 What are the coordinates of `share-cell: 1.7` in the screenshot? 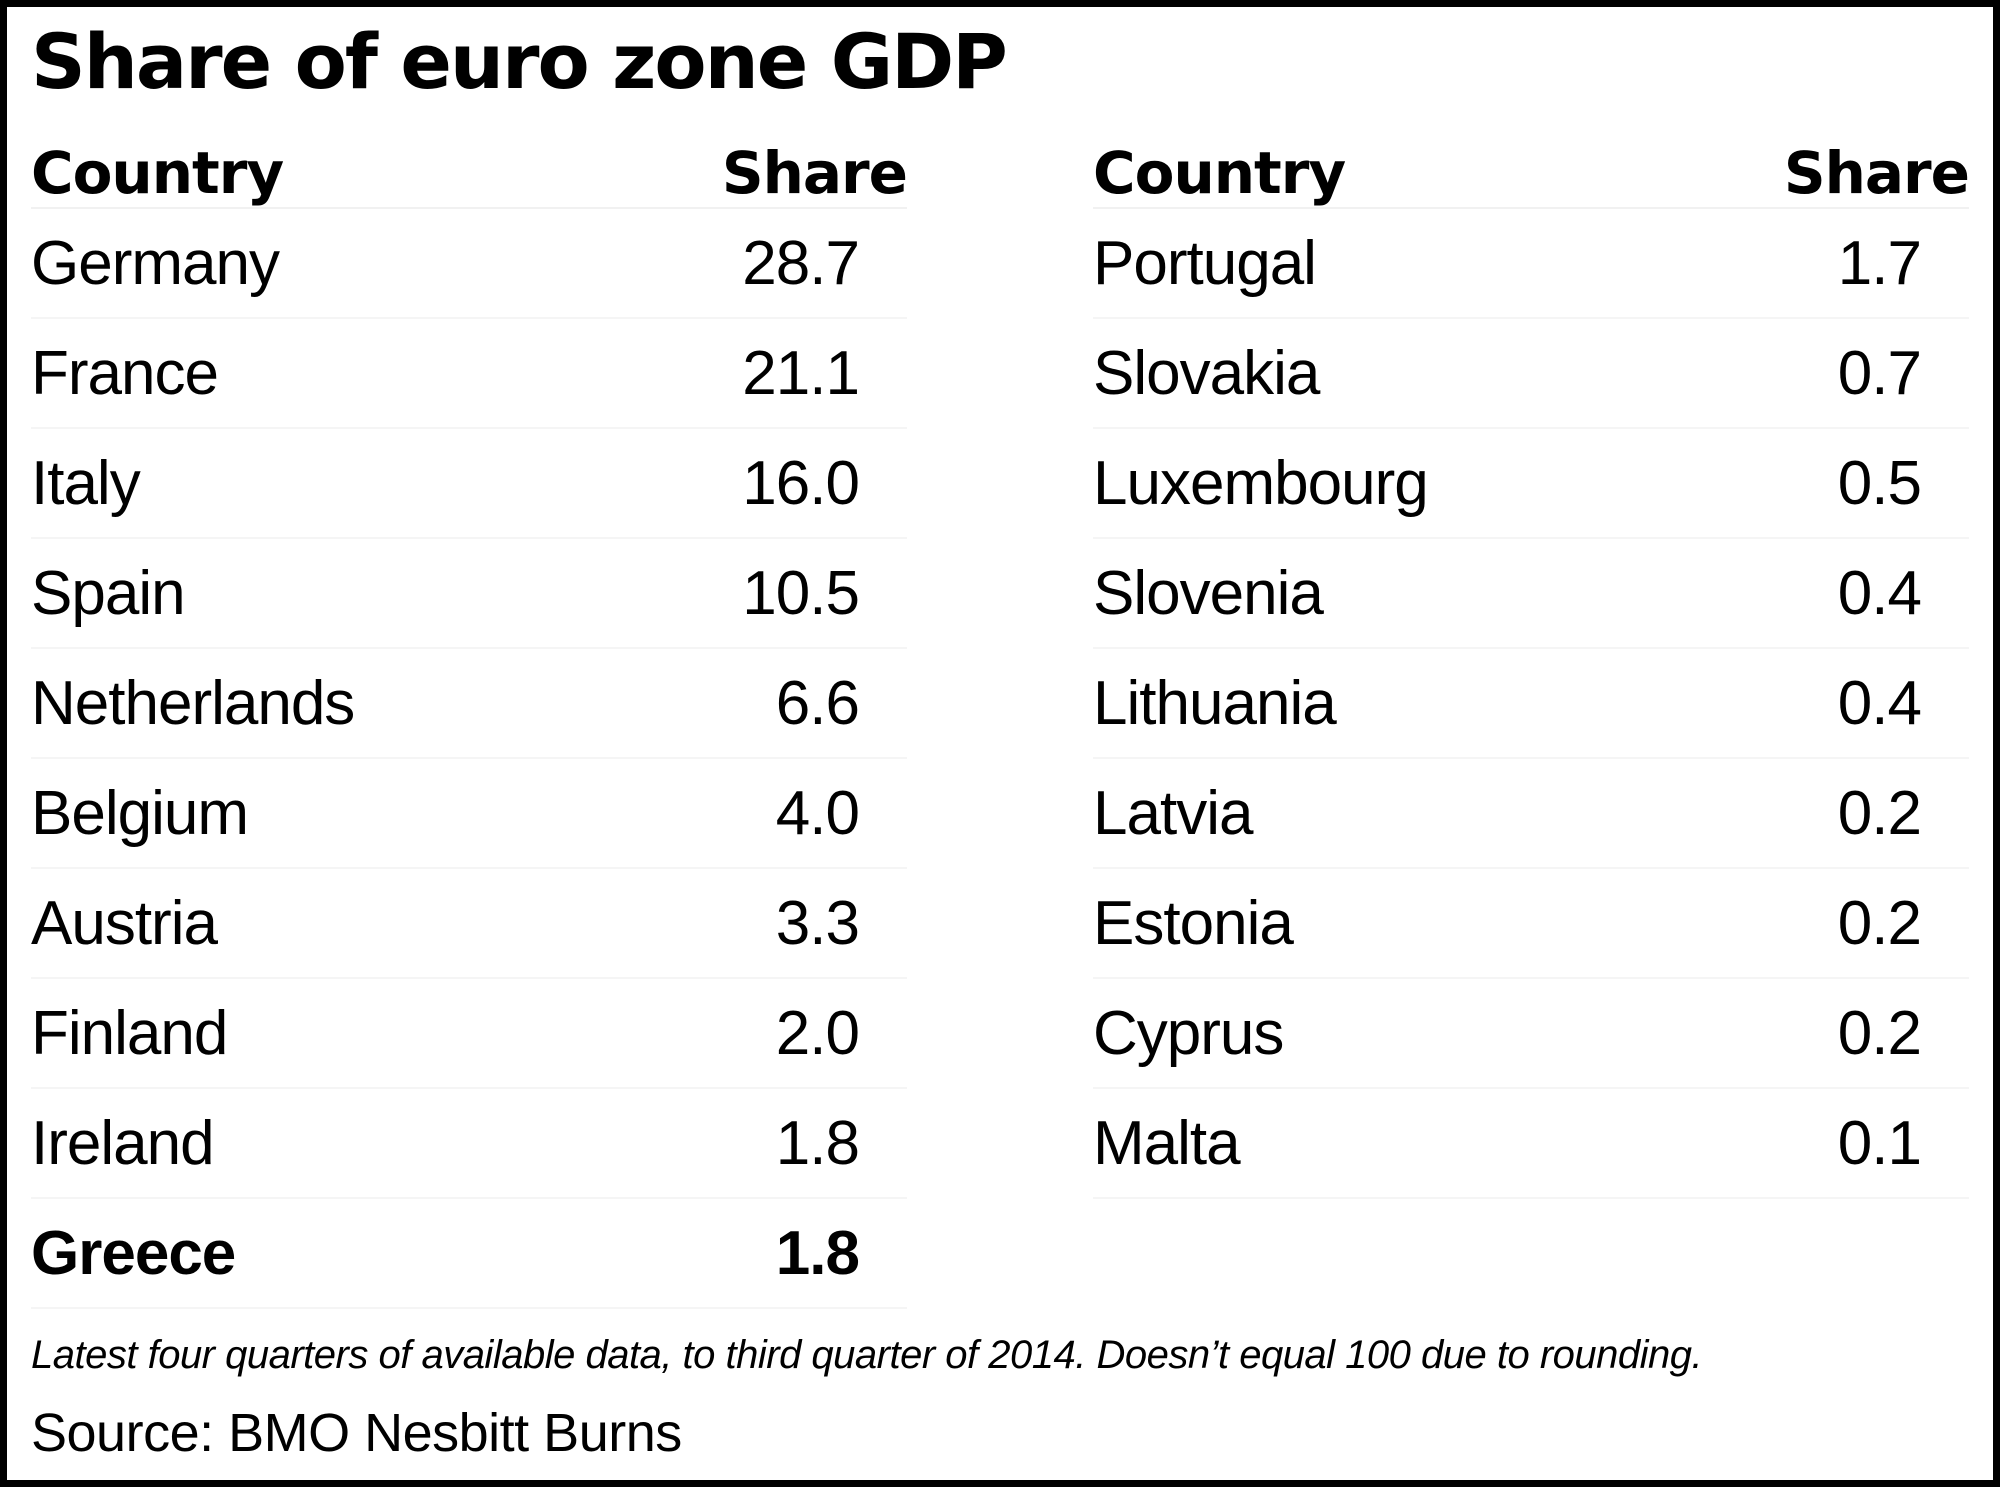 It's located at (1879, 263).